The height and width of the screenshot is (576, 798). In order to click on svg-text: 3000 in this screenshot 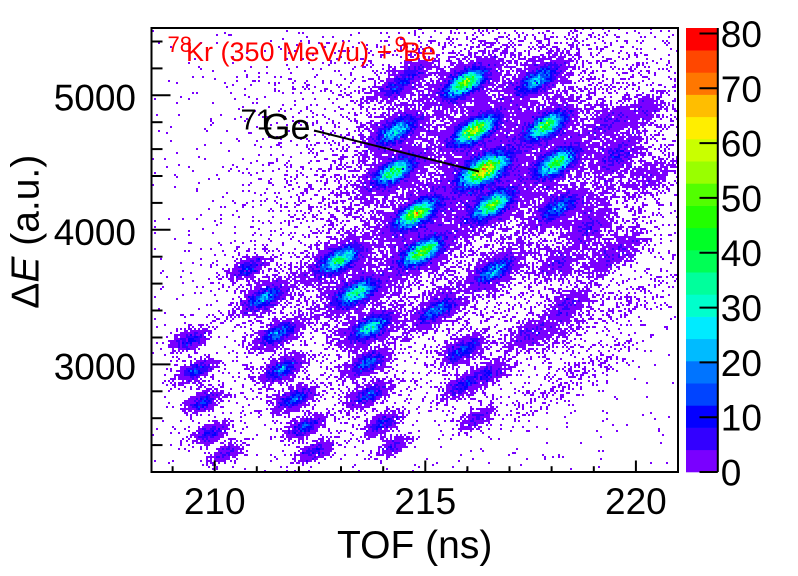, I will do `click(95, 366)`.